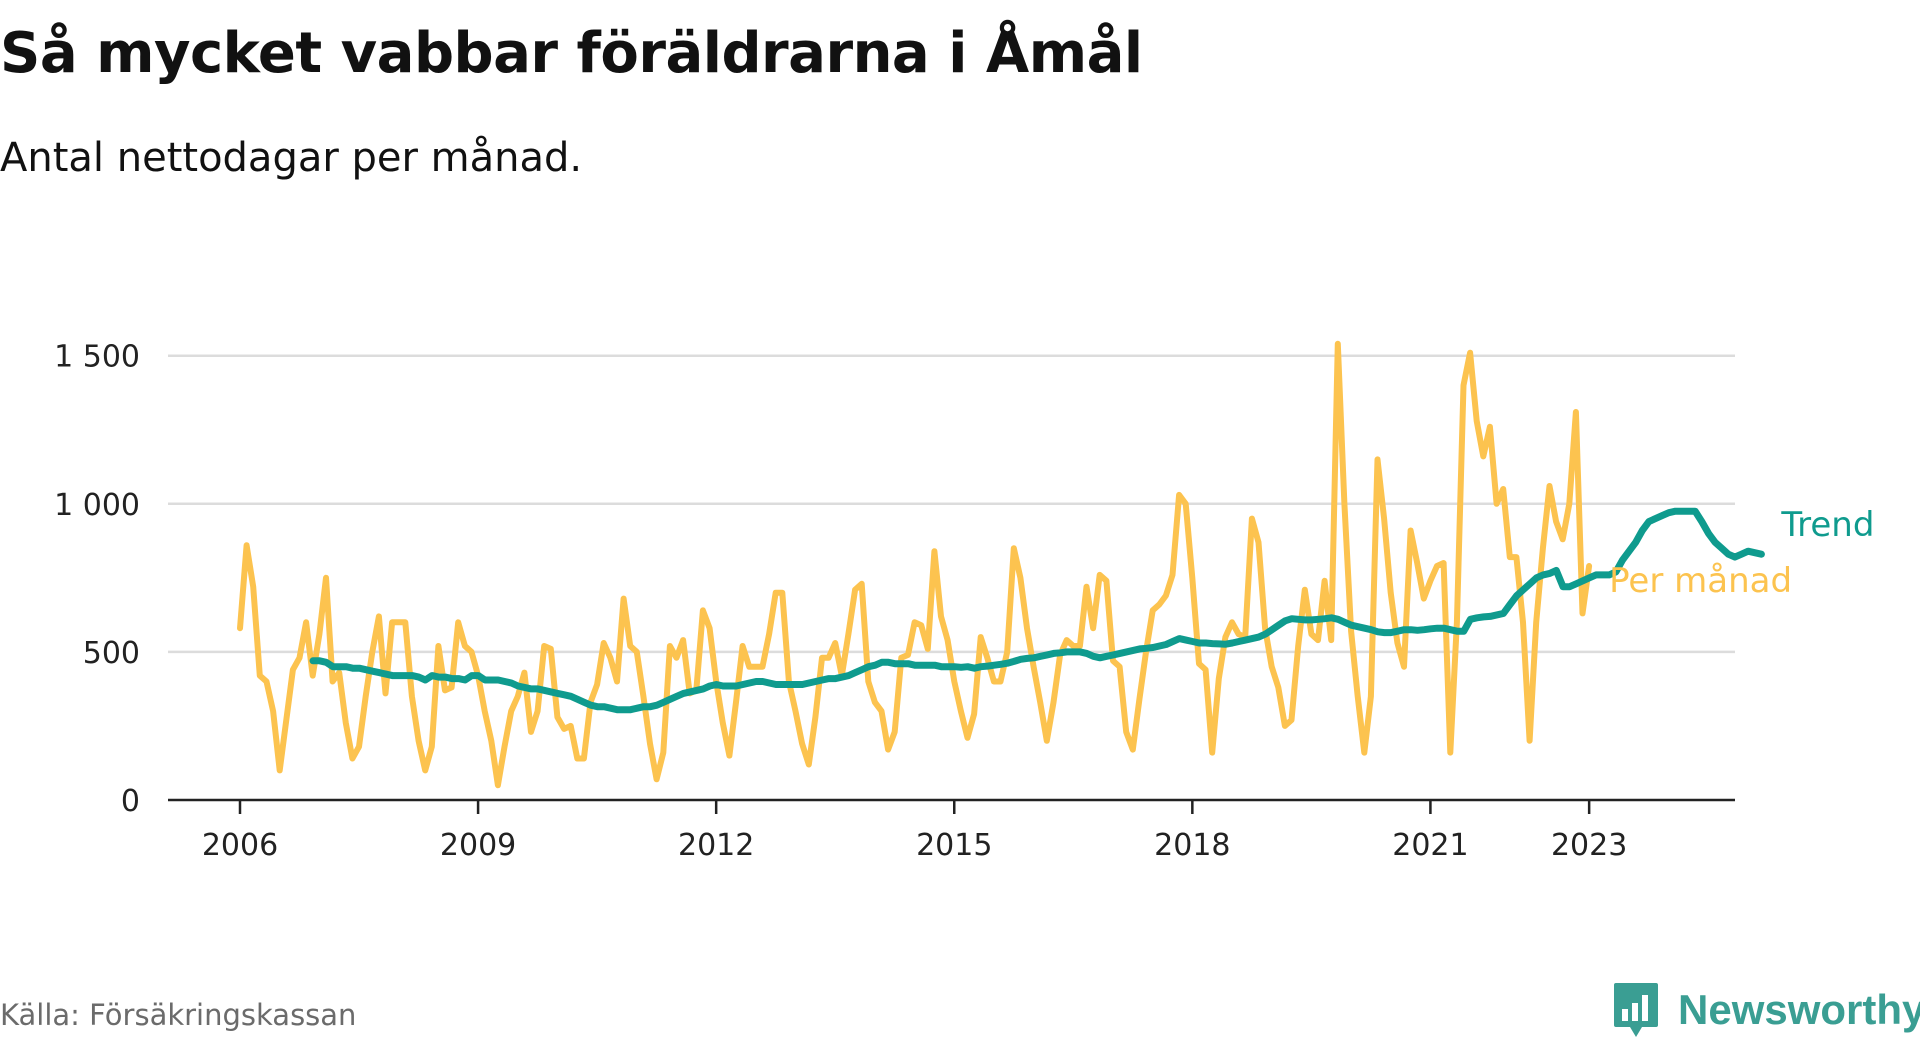 The height and width of the screenshot is (1042, 1920). Describe the element at coordinates (97, 579) in the screenshot. I see `y-axis-tick-labels: 0 500 1 000 1 500` at that location.